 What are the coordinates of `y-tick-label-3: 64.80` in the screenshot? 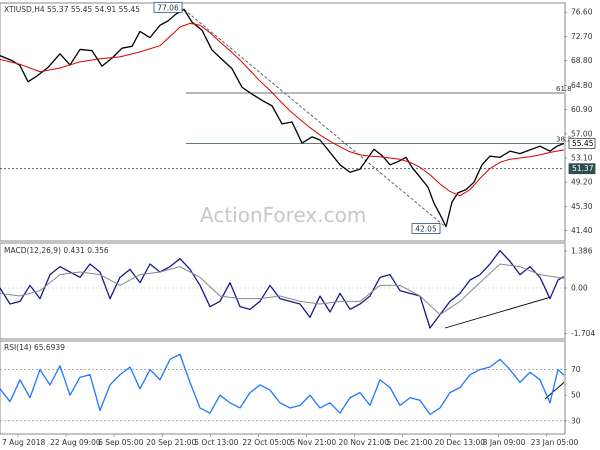 It's located at (582, 85).